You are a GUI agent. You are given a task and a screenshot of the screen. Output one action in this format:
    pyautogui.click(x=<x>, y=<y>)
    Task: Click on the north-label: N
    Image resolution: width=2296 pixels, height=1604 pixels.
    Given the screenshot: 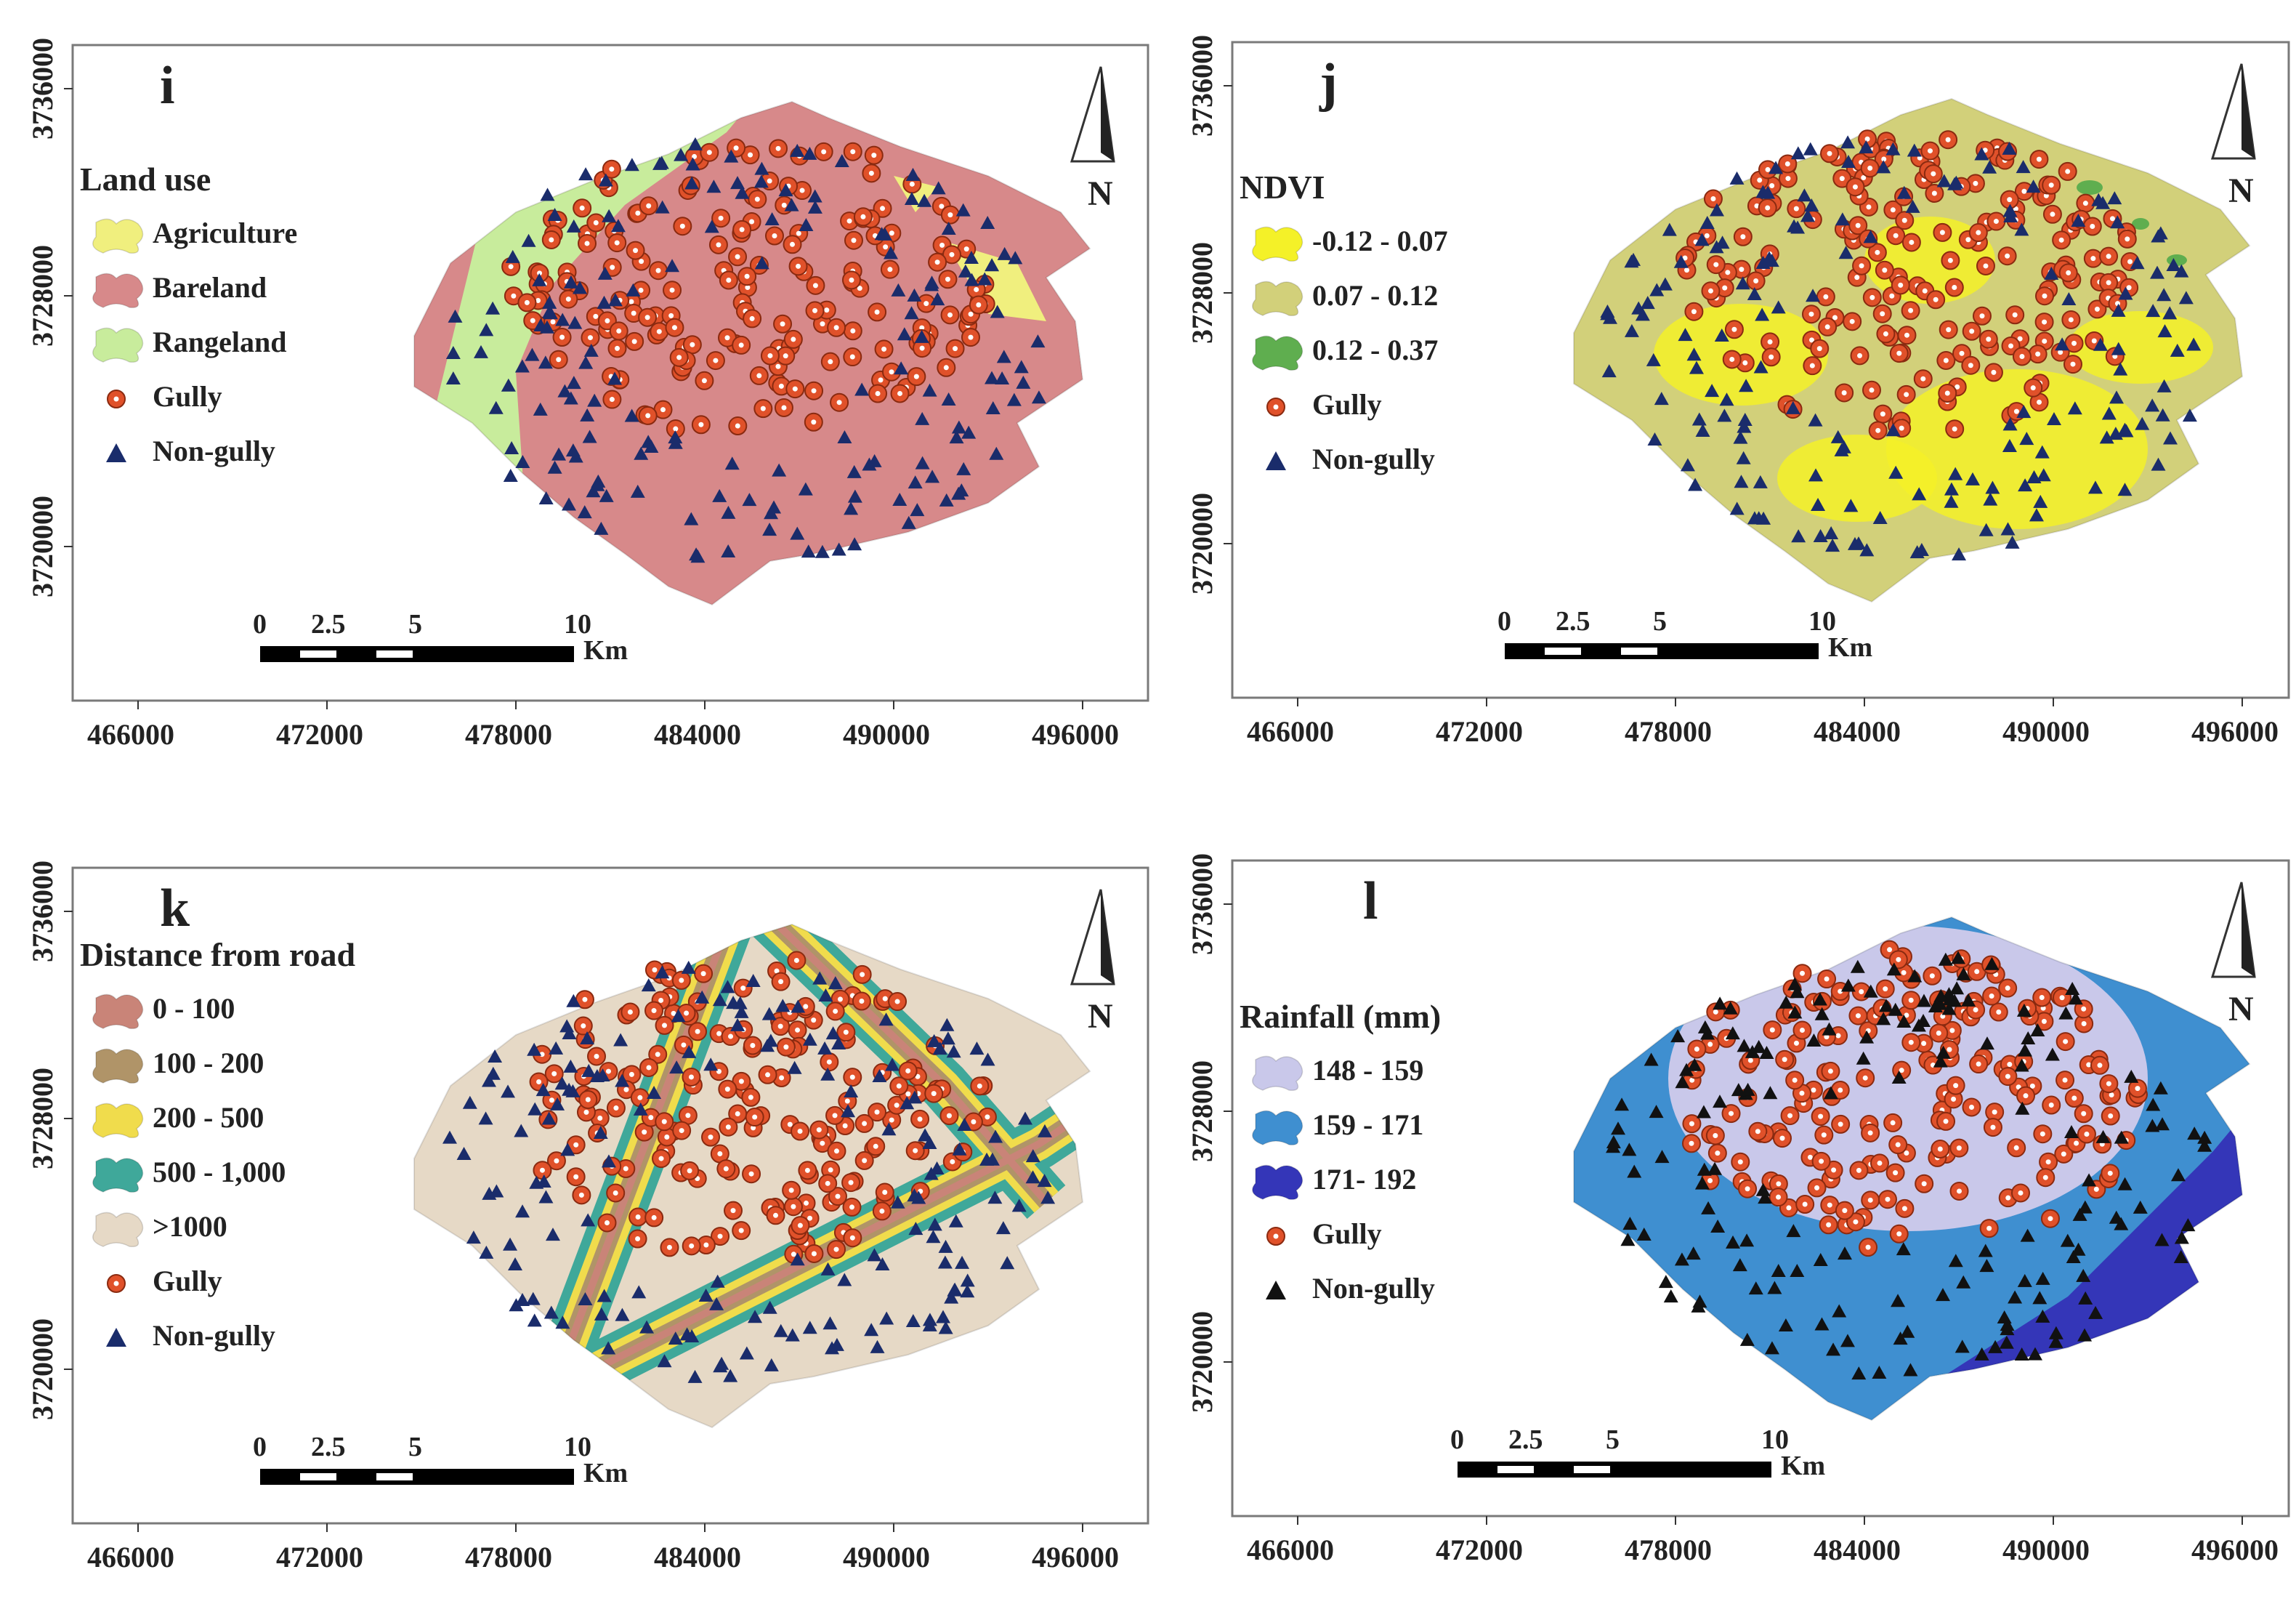 What is the action you would take?
    pyautogui.click(x=1100, y=1017)
    